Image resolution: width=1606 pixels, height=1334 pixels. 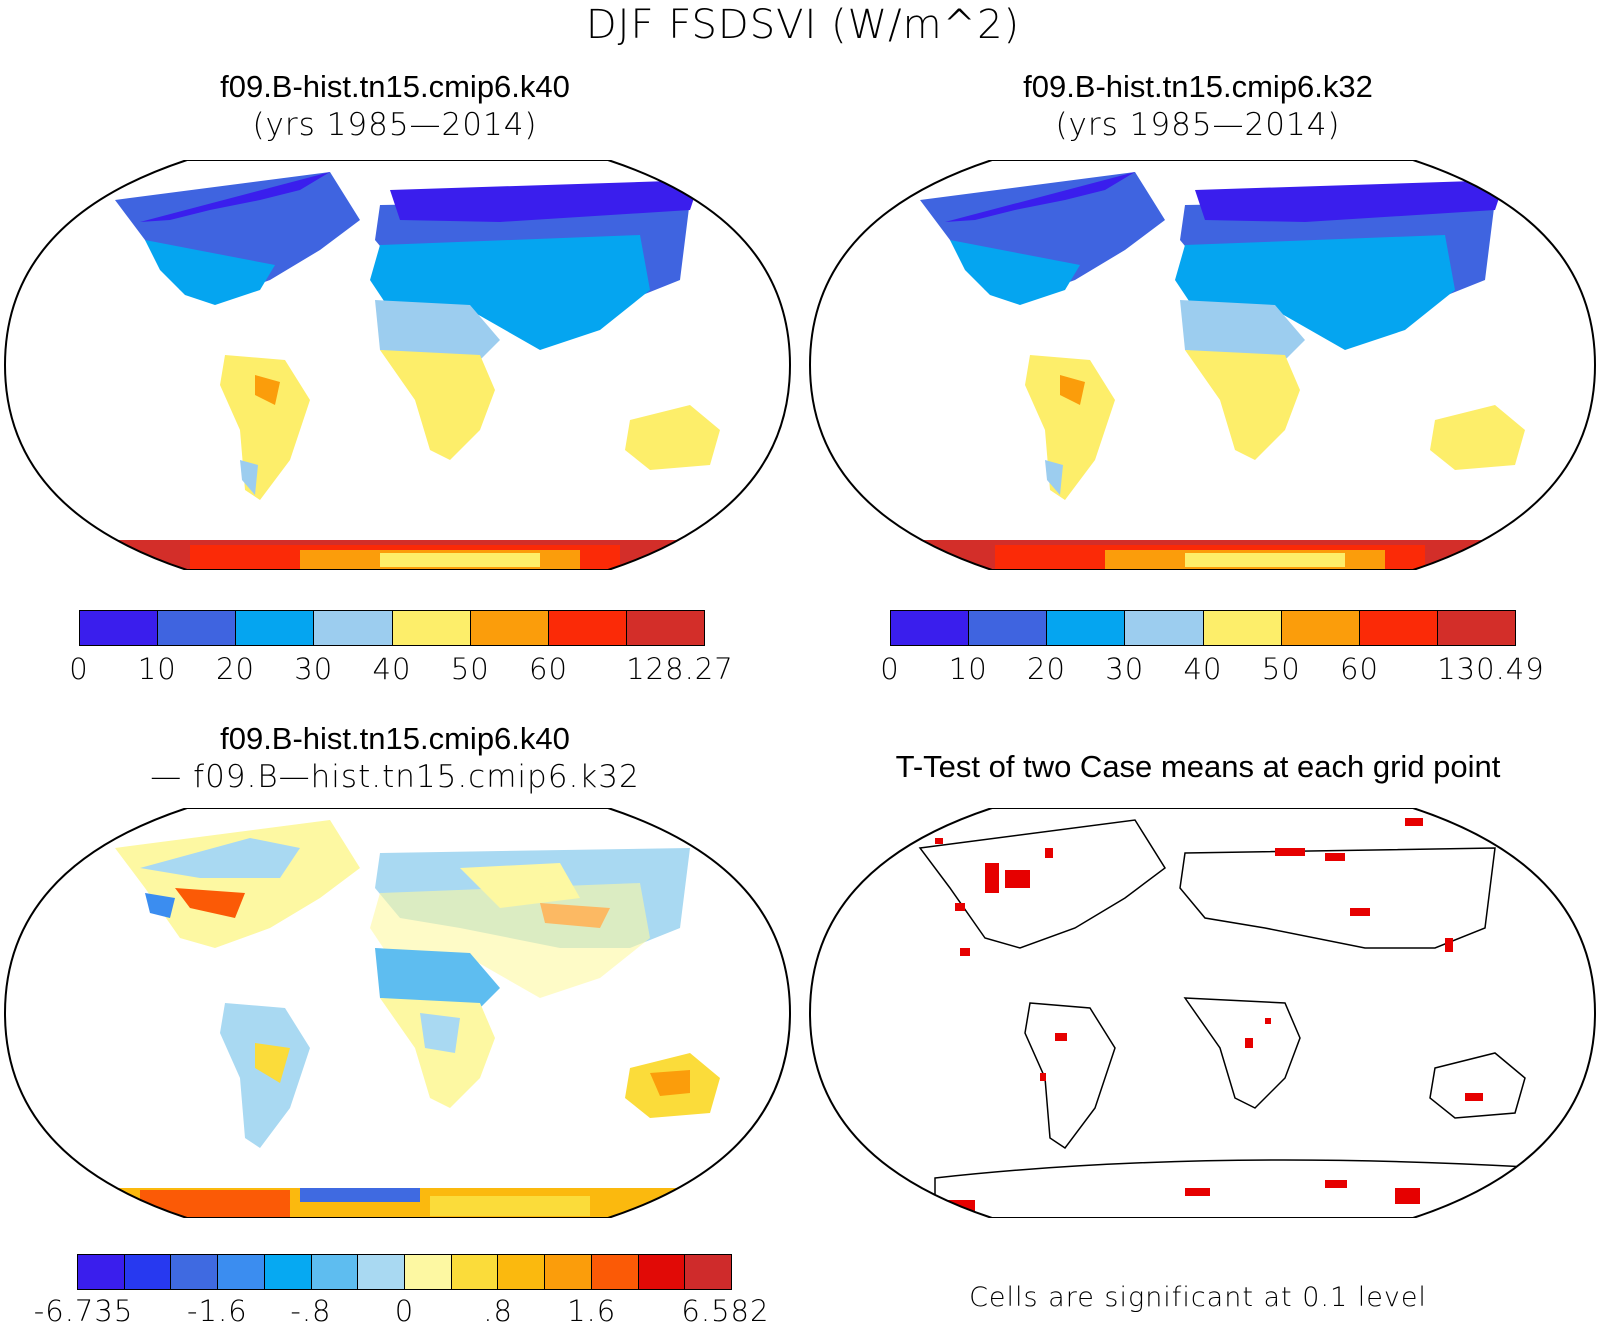 What do you see at coordinates (392, 669) in the screenshot?
I see `colorbar-k40-label: 40` at bounding box center [392, 669].